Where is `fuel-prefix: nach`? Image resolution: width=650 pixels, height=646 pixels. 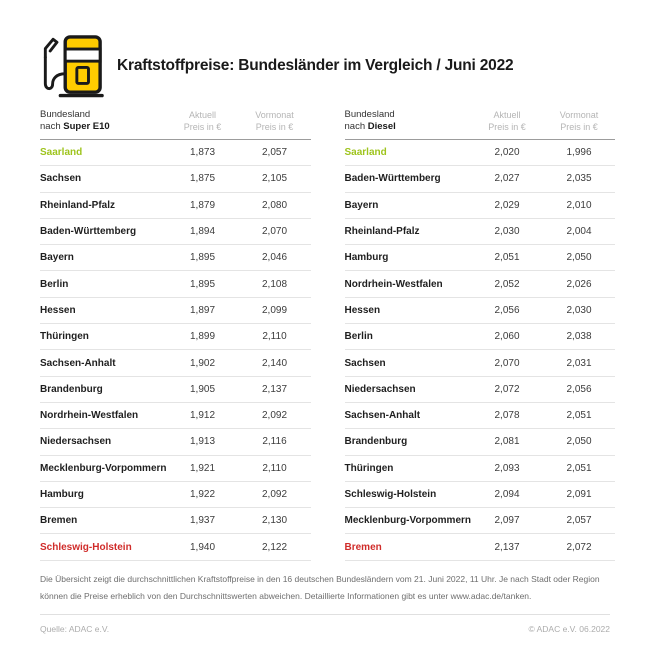 fuel-prefix: nach is located at coordinates (355, 126).